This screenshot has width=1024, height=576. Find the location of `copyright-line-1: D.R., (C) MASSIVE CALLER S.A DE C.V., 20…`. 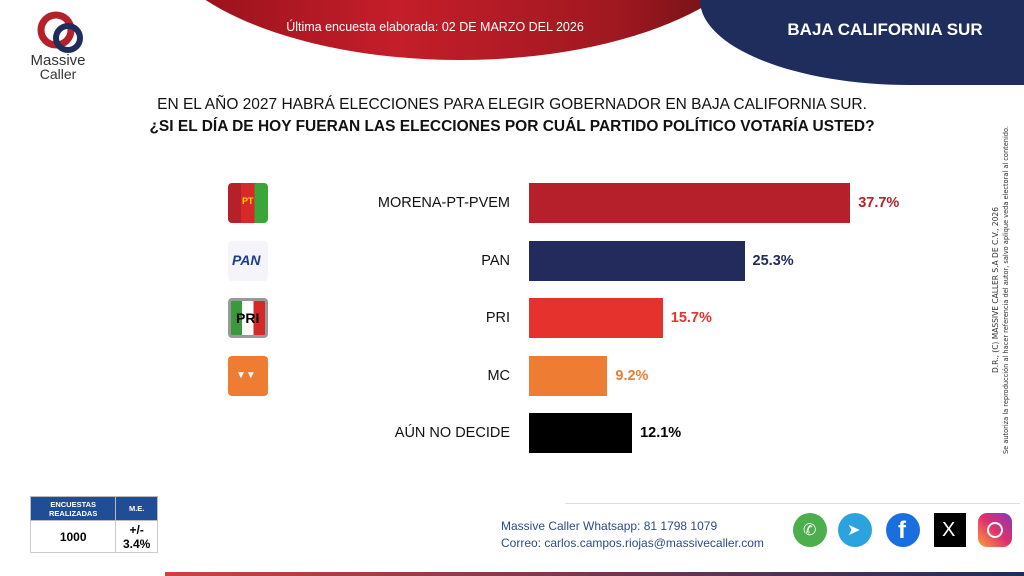

copyright-line-1: D.R., (C) MASSIVE CALLER S.A DE C.V., 20… is located at coordinates (995, 290).